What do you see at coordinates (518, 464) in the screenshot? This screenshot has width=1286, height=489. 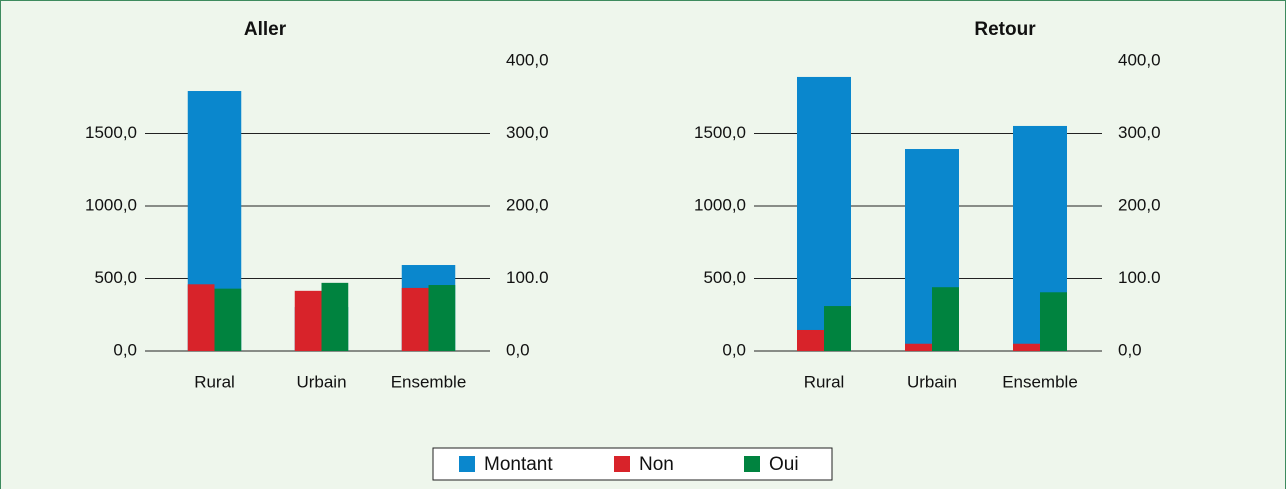 I see `legend-label: Montant` at bounding box center [518, 464].